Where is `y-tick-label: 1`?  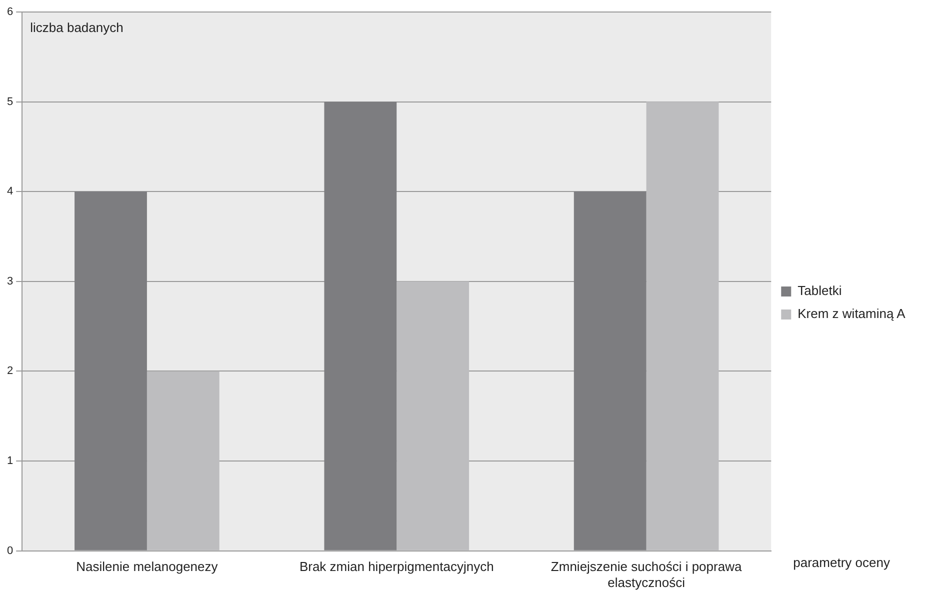 y-tick-label: 1 is located at coordinates (10, 461).